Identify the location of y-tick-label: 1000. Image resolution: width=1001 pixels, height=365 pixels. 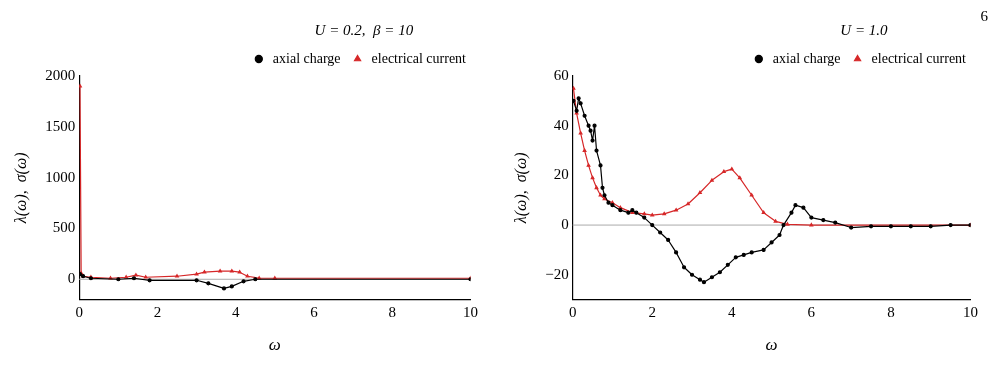
(60, 176).